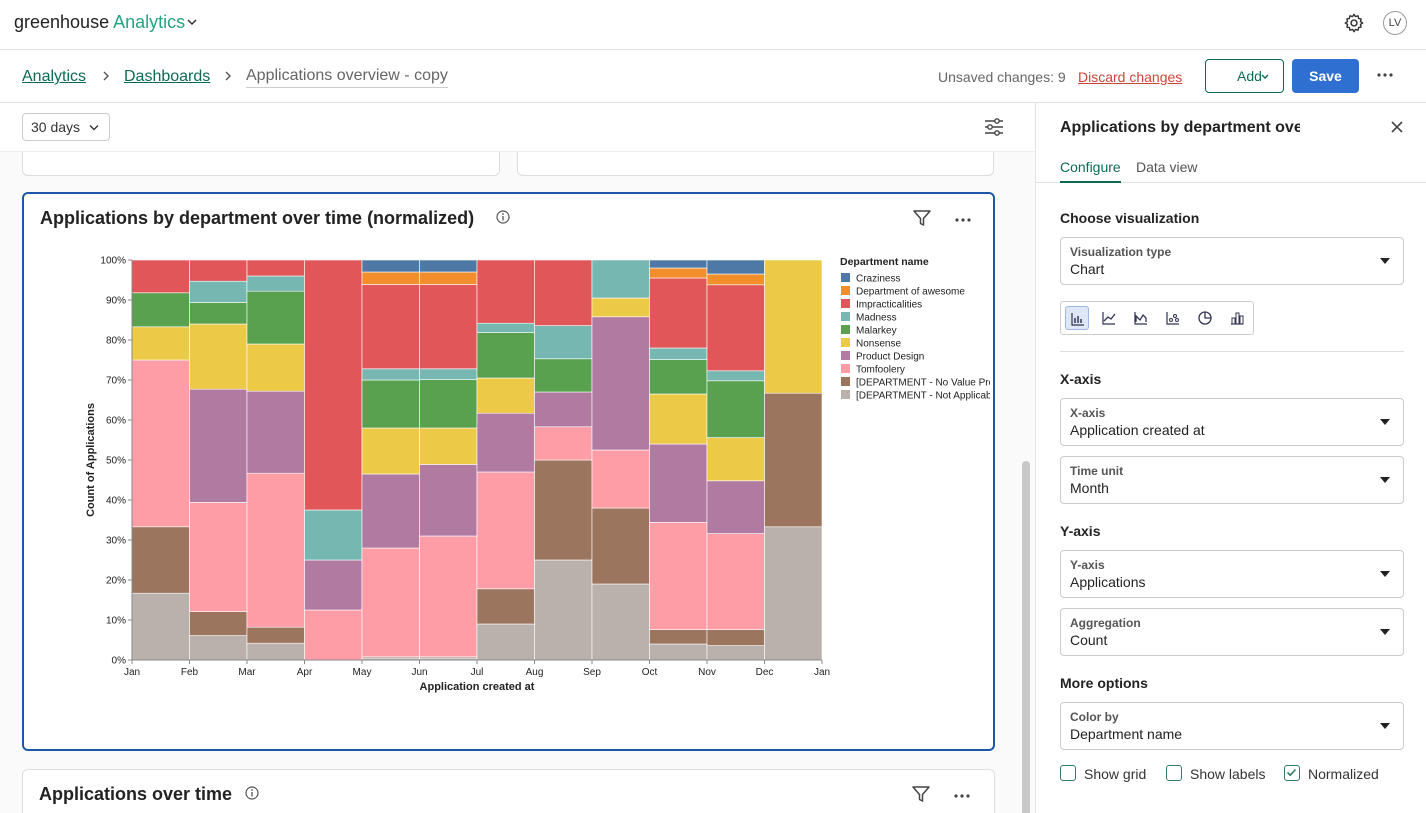  Describe the element at coordinates (136, 794) in the screenshot. I see `card-title: Applications over time` at that location.